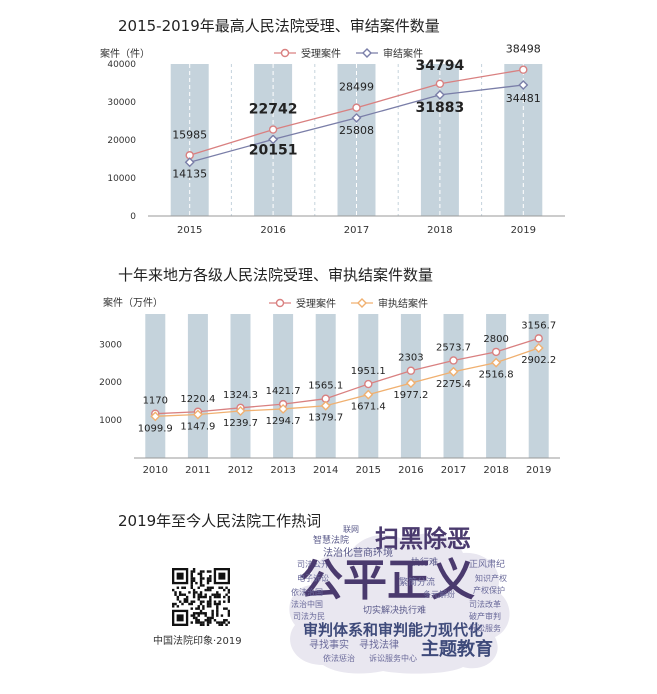  I want to click on cloud-word: 电子诉讼, so click(313, 578).